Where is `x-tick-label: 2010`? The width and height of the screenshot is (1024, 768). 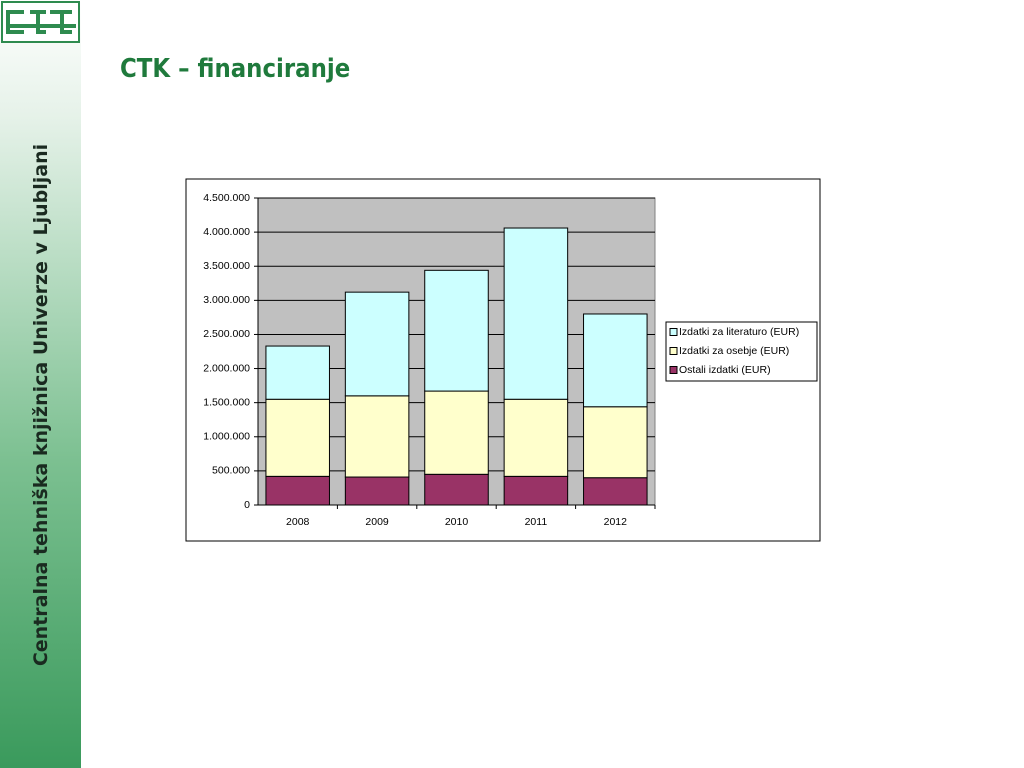 x-tick-label: 2010 is located at coordinates (457, 522).